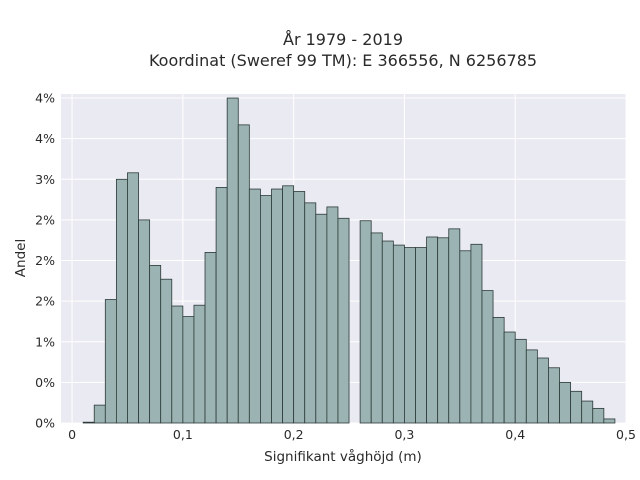 This screenshot has width=640, height=480. I want to click on y-tick-label: 3%, so click(45, 179).